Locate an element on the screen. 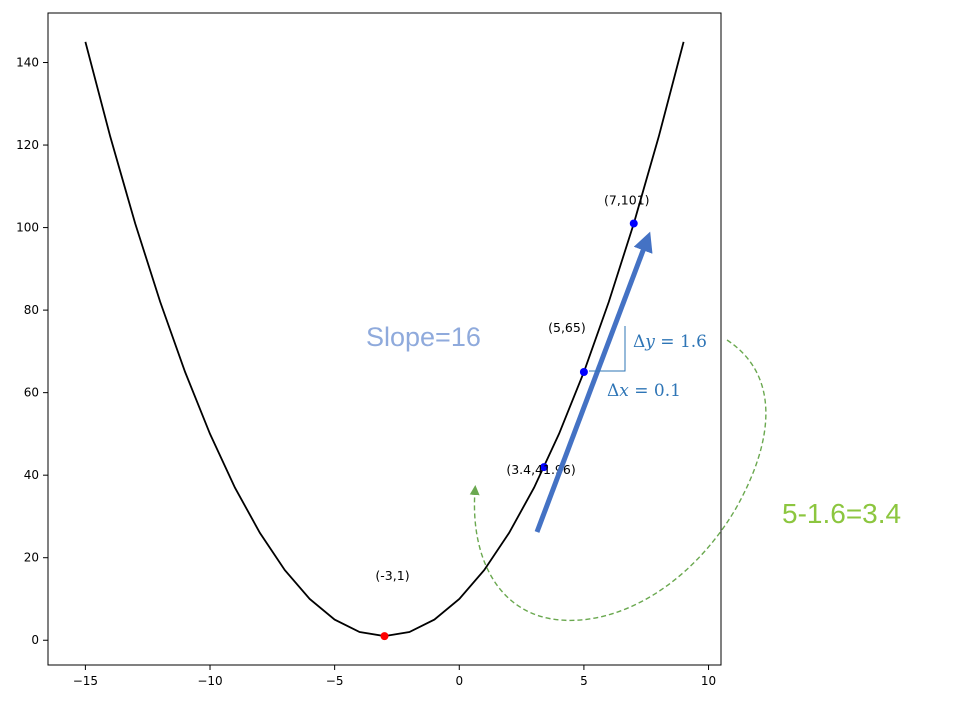 The image size is (972, 711). y-tick-label: 40 is located at coordinates (31, 475).